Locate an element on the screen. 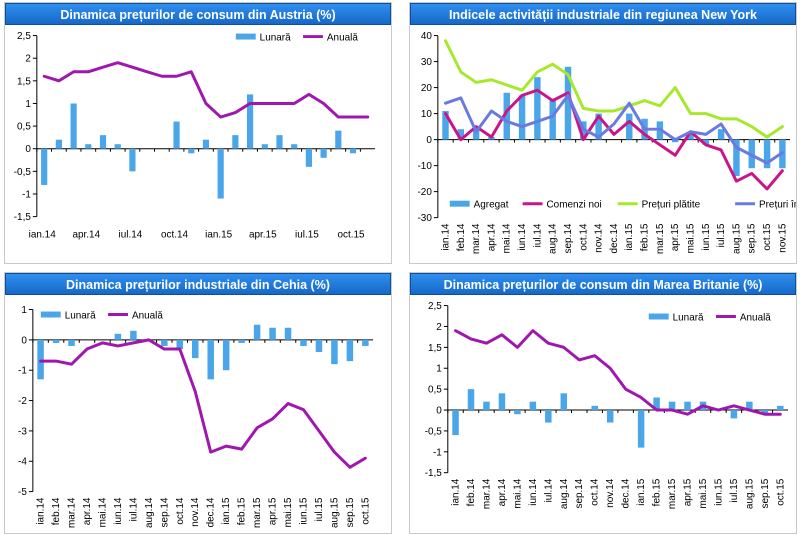  x-tick-label: feb.15 is located at coordinates (645, 237).